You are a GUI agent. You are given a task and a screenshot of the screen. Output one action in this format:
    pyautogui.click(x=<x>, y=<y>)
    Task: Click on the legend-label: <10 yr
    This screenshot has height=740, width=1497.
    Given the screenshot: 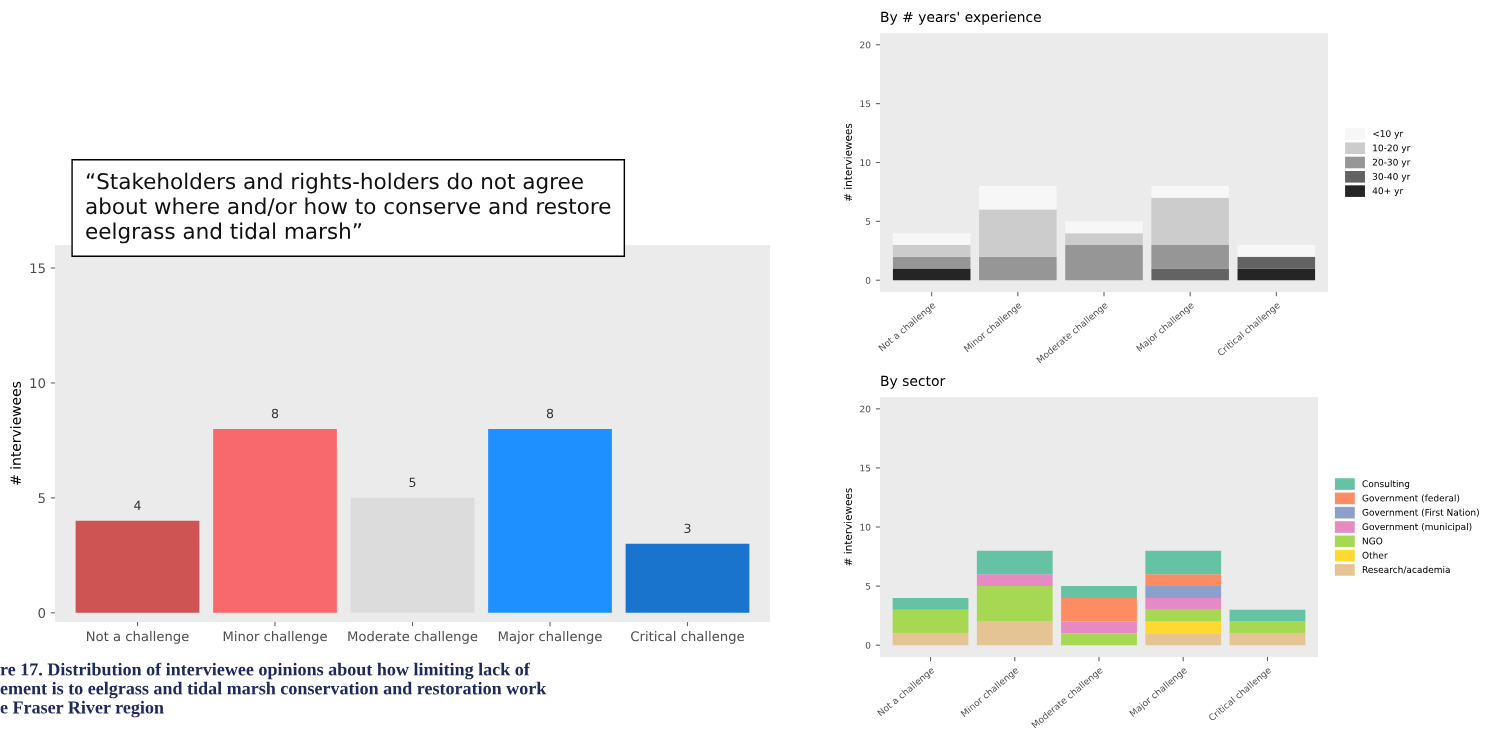 What is the action you would take?
    pyautogui.click(x=1388, y=134)
    